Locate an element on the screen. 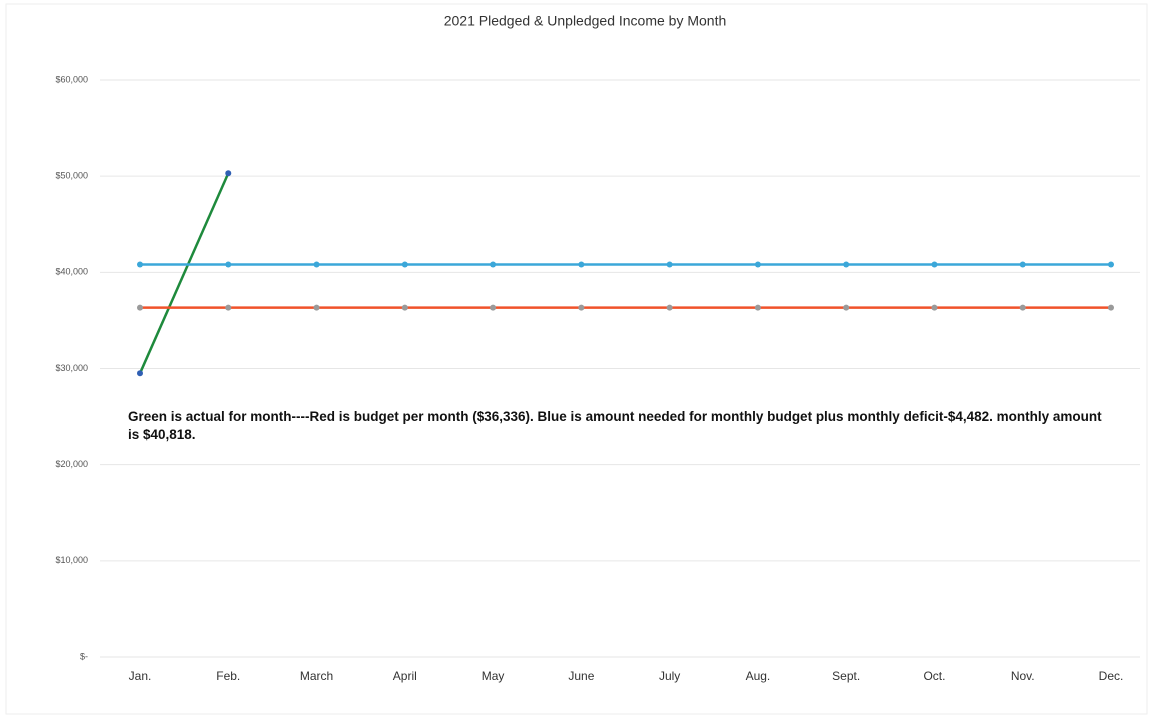 The height and width of the screenshot is (719, 1153). y-tick-label: $10,000 is located at coordinates (71, 560).